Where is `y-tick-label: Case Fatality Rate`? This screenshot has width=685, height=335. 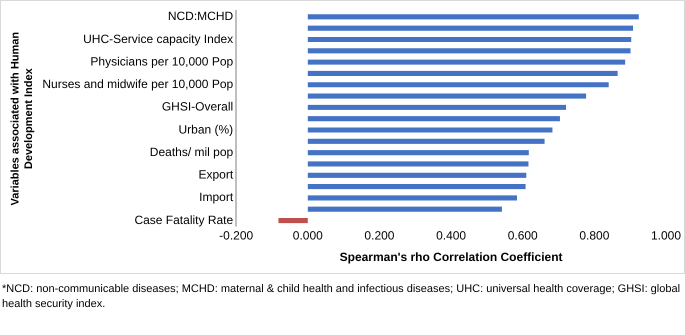
y-tick-label: Case Fatality Rate is located at coordinates (184, 219).